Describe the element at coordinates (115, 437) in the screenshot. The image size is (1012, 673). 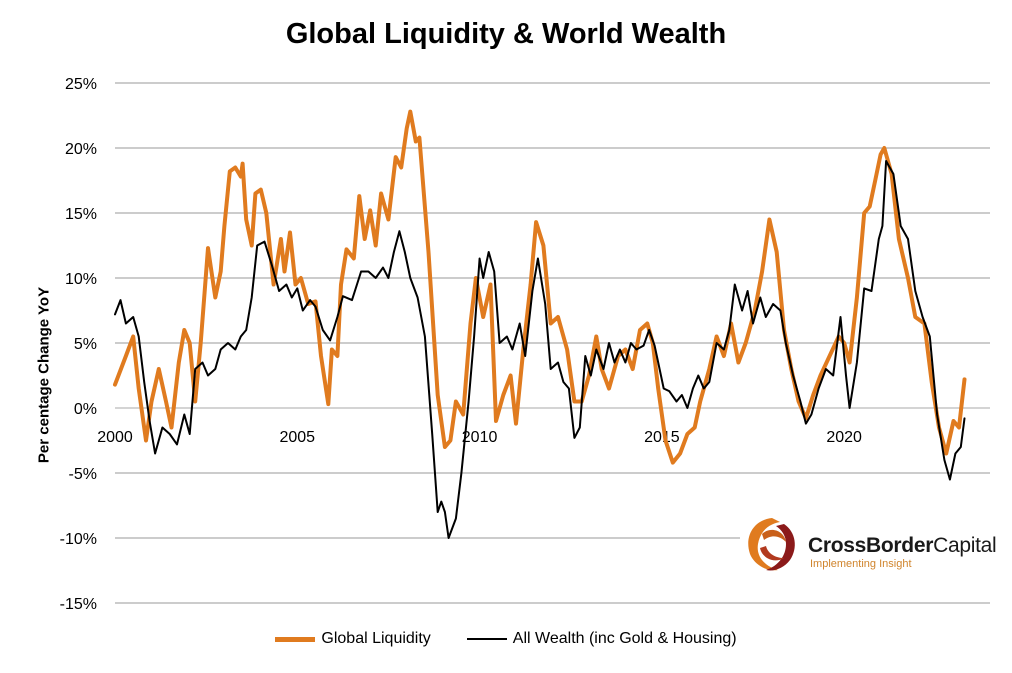
I see `x-tick-label: 2000` at that location.